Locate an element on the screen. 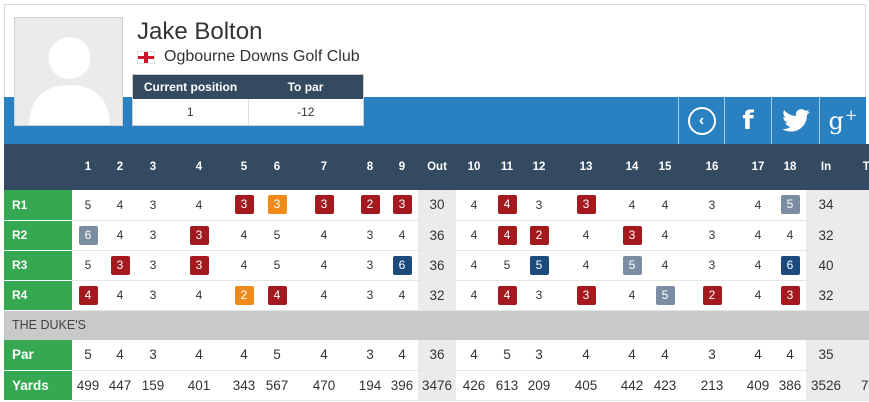 This screenshot has width=869, height=402. round-row: R3533345436364554543464076 is located at coordinates (436, 265).